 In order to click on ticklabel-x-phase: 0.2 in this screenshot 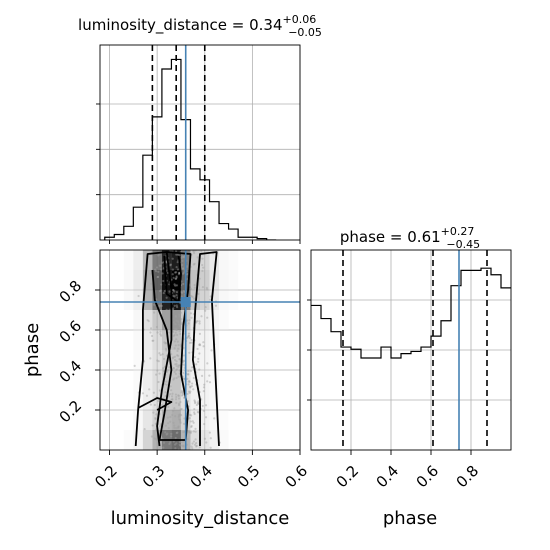, I will do `click(348, 477)`.